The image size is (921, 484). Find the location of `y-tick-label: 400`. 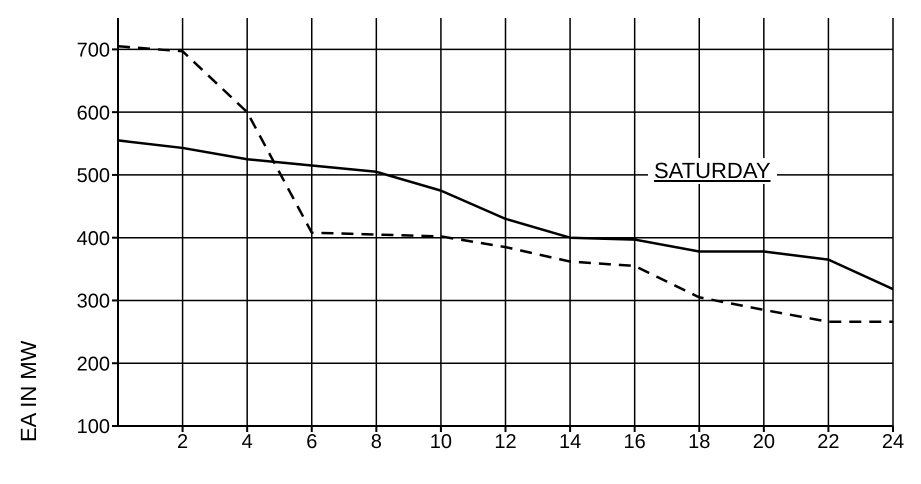

y-tick-label: 400 is located at coordinates (93, 239).